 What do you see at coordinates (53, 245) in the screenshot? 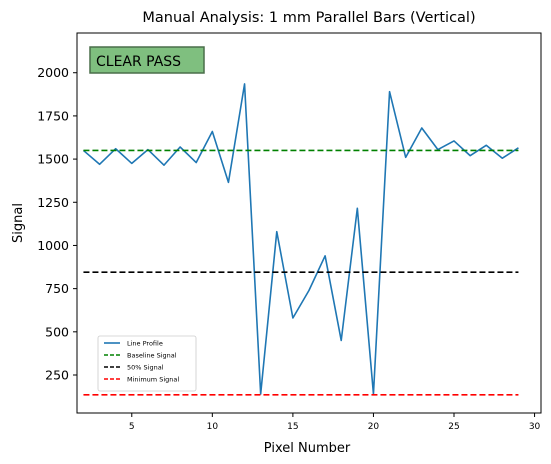
I see `y-tick-label: 1000` at bounding box center [53, 245].